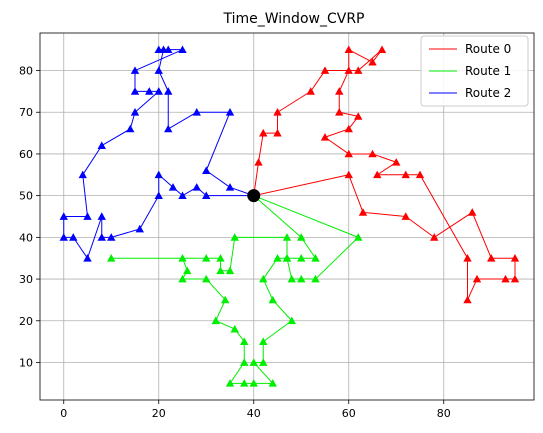 The width and height of the screenshot is (543, 433). What do you see at coordinates (349, 413) in the screenshot?
I see `x-tick-label: 60` at bounding box center [349, 413].